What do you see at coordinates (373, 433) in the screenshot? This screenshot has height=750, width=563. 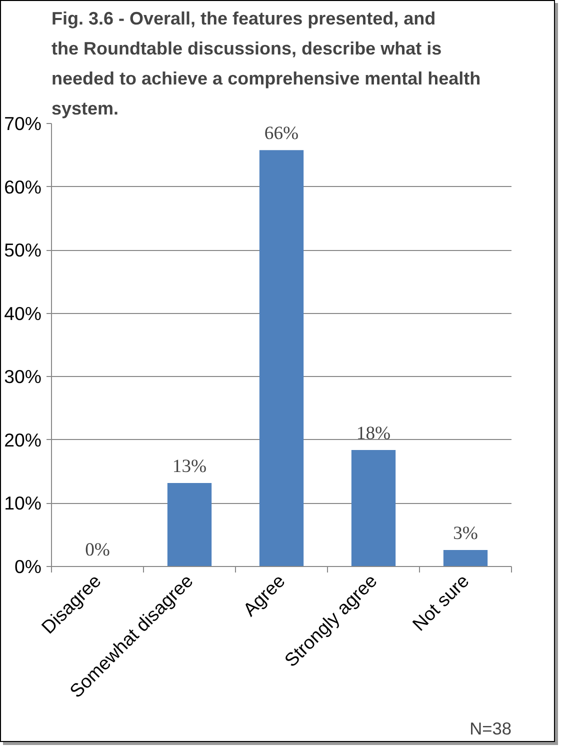 I see `data-label: 18%` at bounding box center [373, 433].